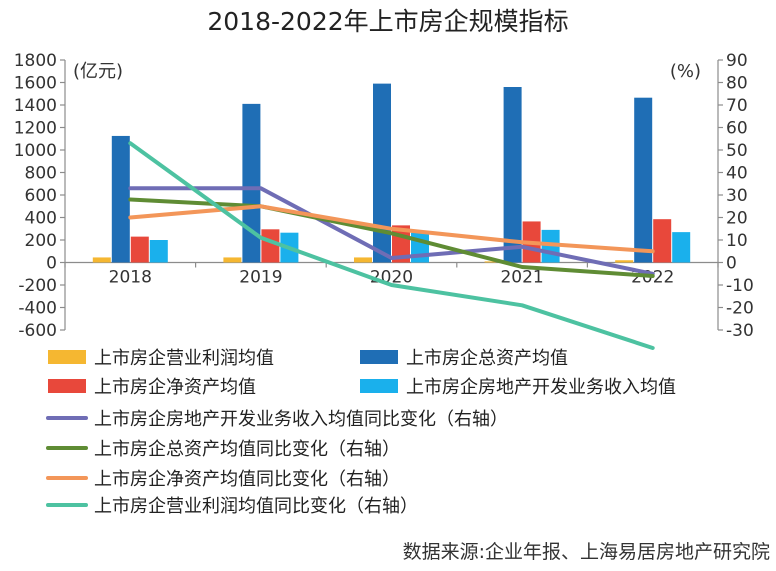 The width and height of the screenshot is (776, 571). I want to click on legend-label: 上市房企营业利润均值同比变化（右轴）, so click(256, 506).